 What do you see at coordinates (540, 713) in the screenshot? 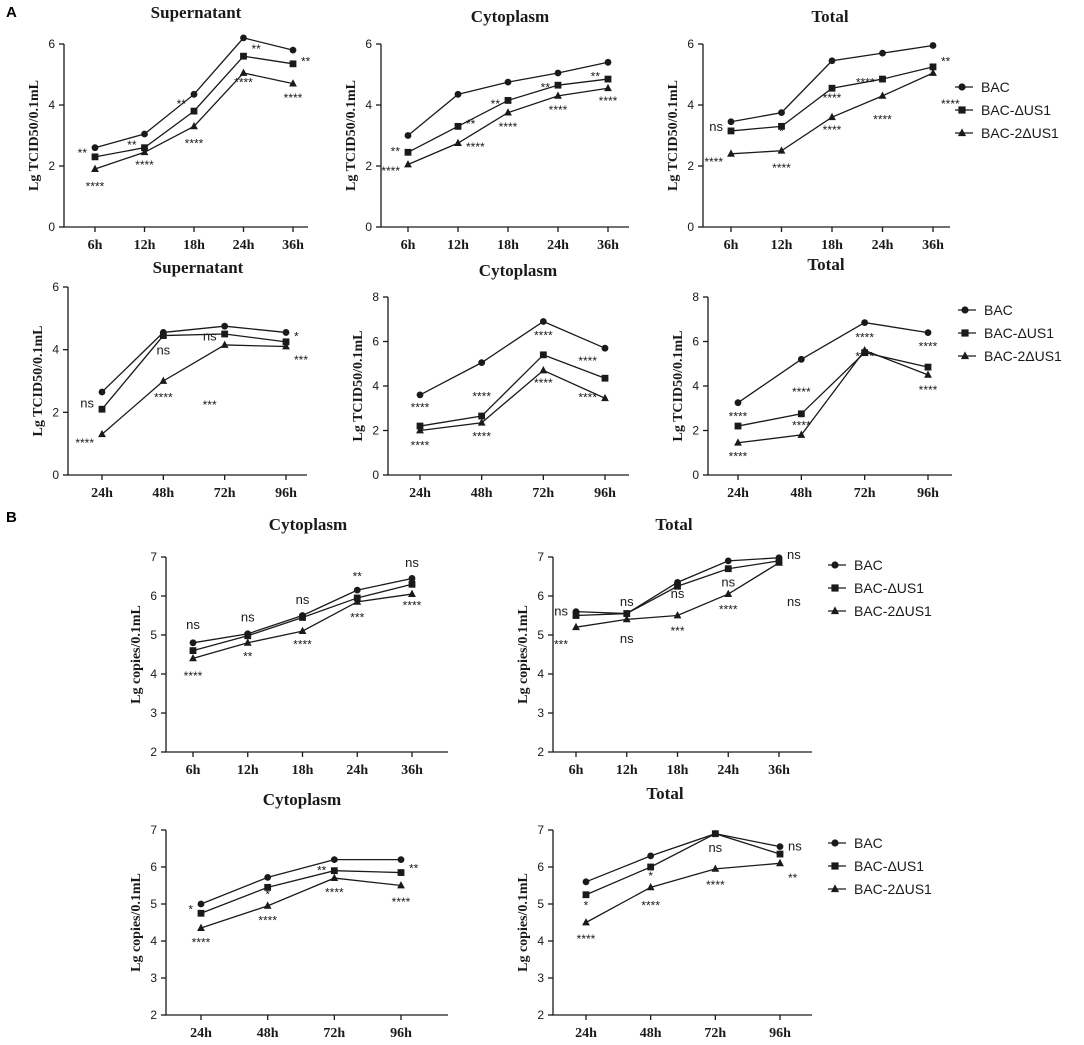
I see `y-tick-label: 3` at bounding box center [540, 713].